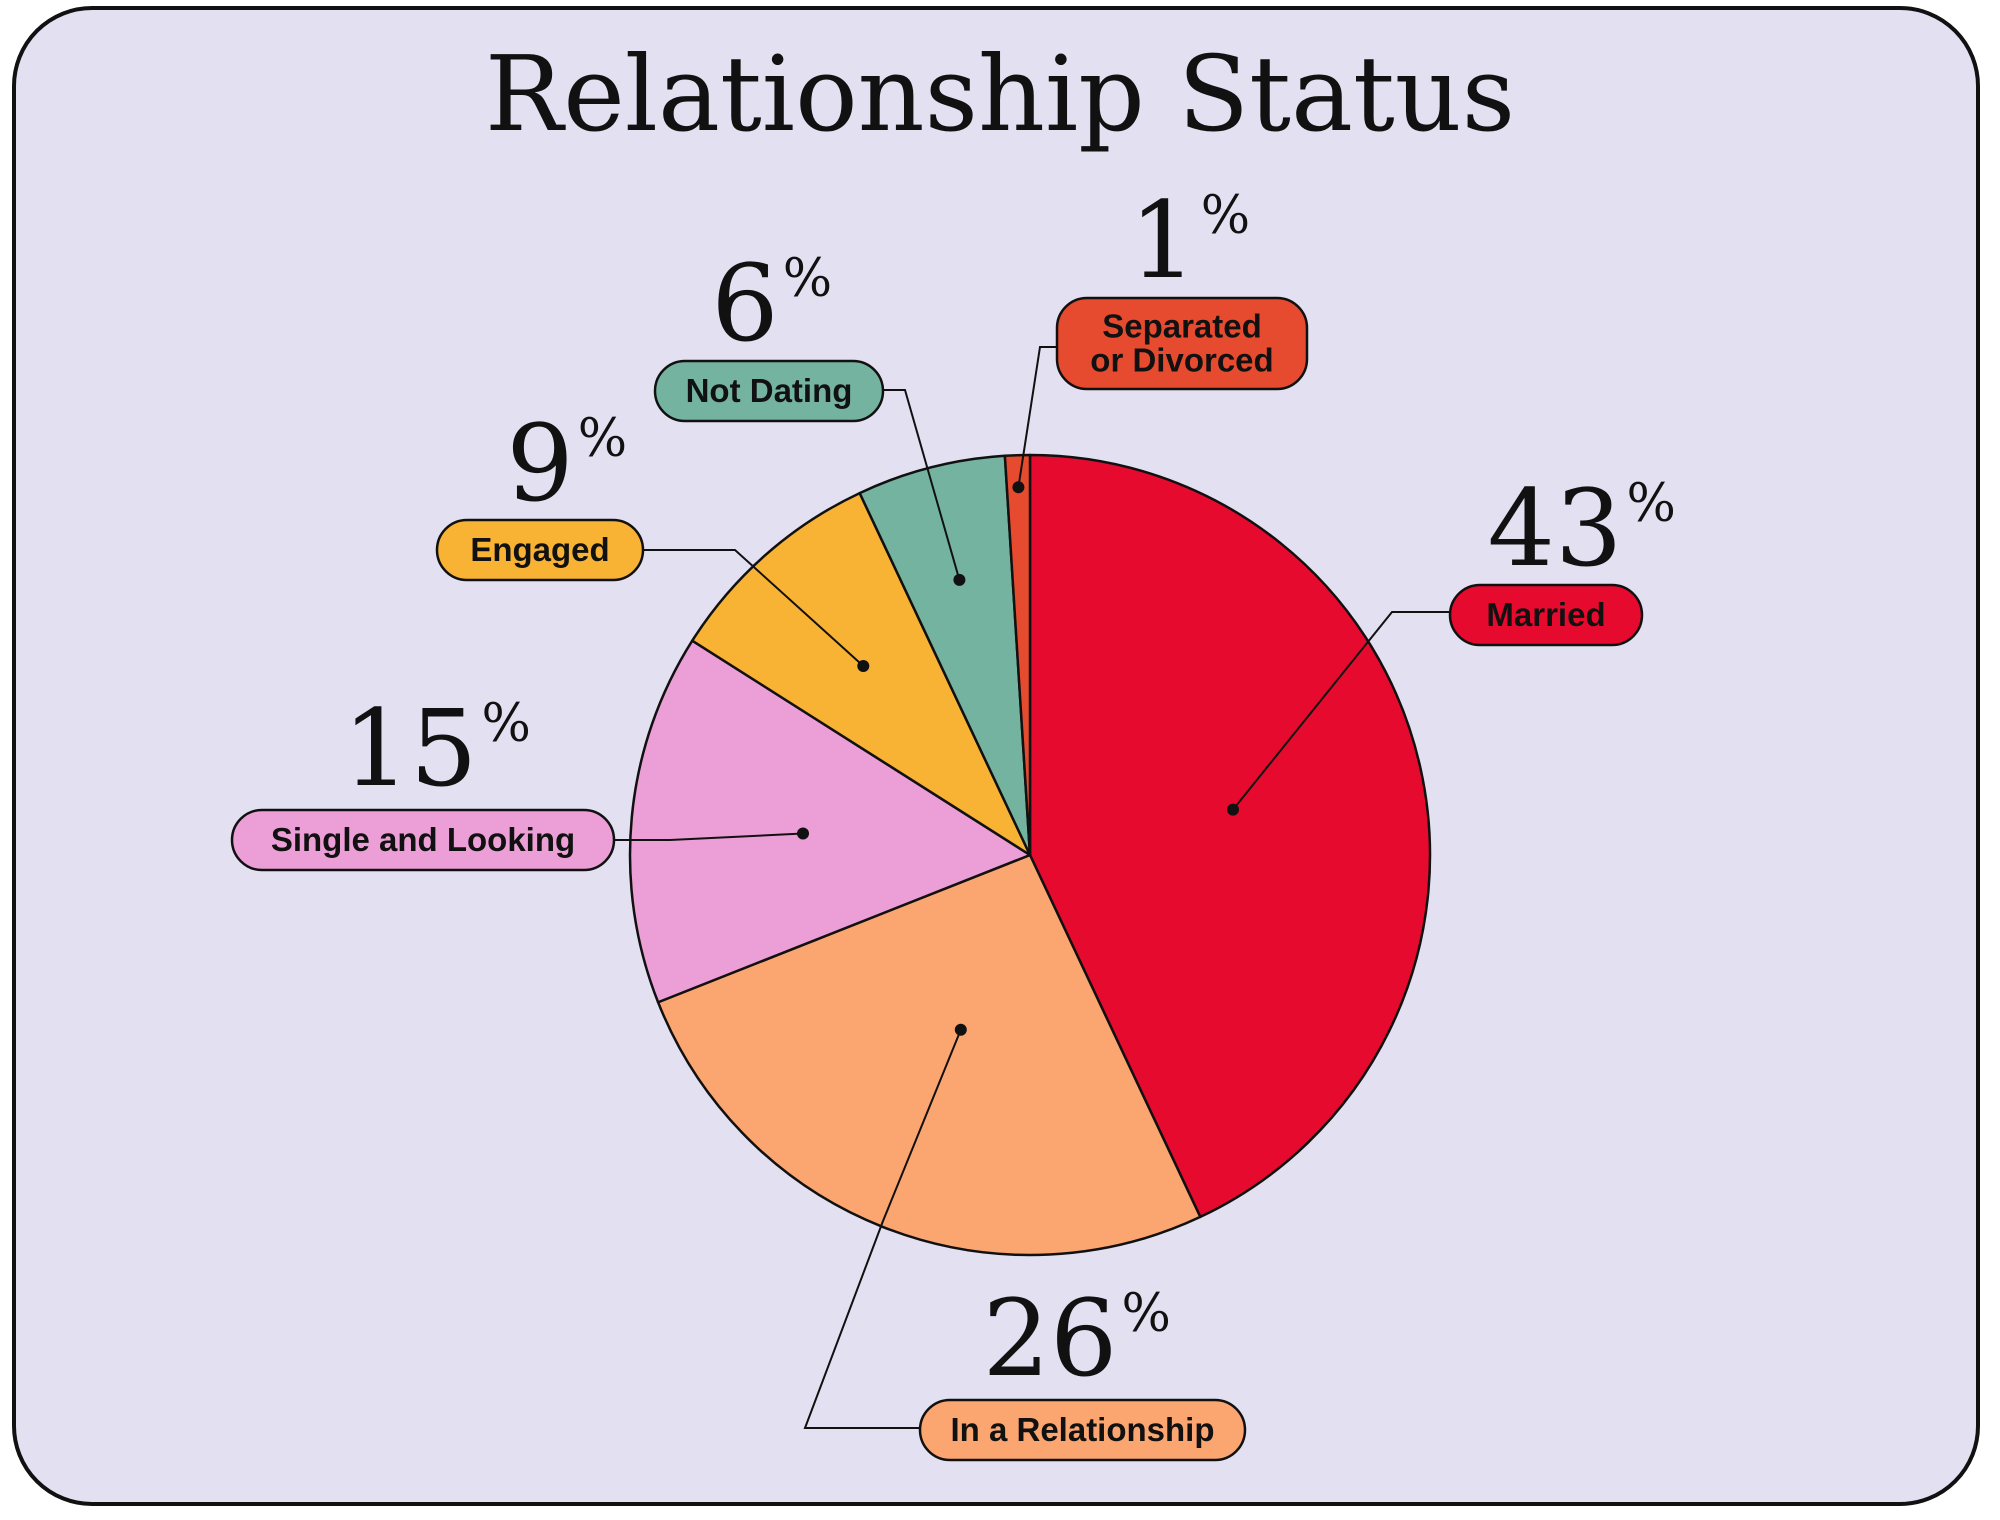 The width and height of the screenshot is (2000, 1520). What do you see at coordinates (709, 836) in the screenshot?
I see `leader-line-single-and-looking` at bounding box center [709, 836].